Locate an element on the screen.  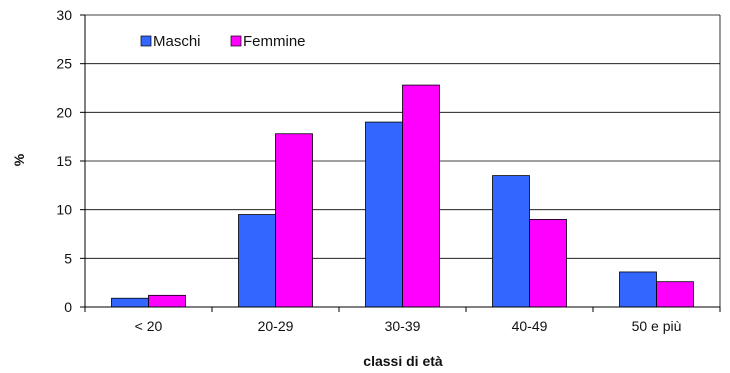
y-tick-label-5: 5 is located at coordinates (68, 258).